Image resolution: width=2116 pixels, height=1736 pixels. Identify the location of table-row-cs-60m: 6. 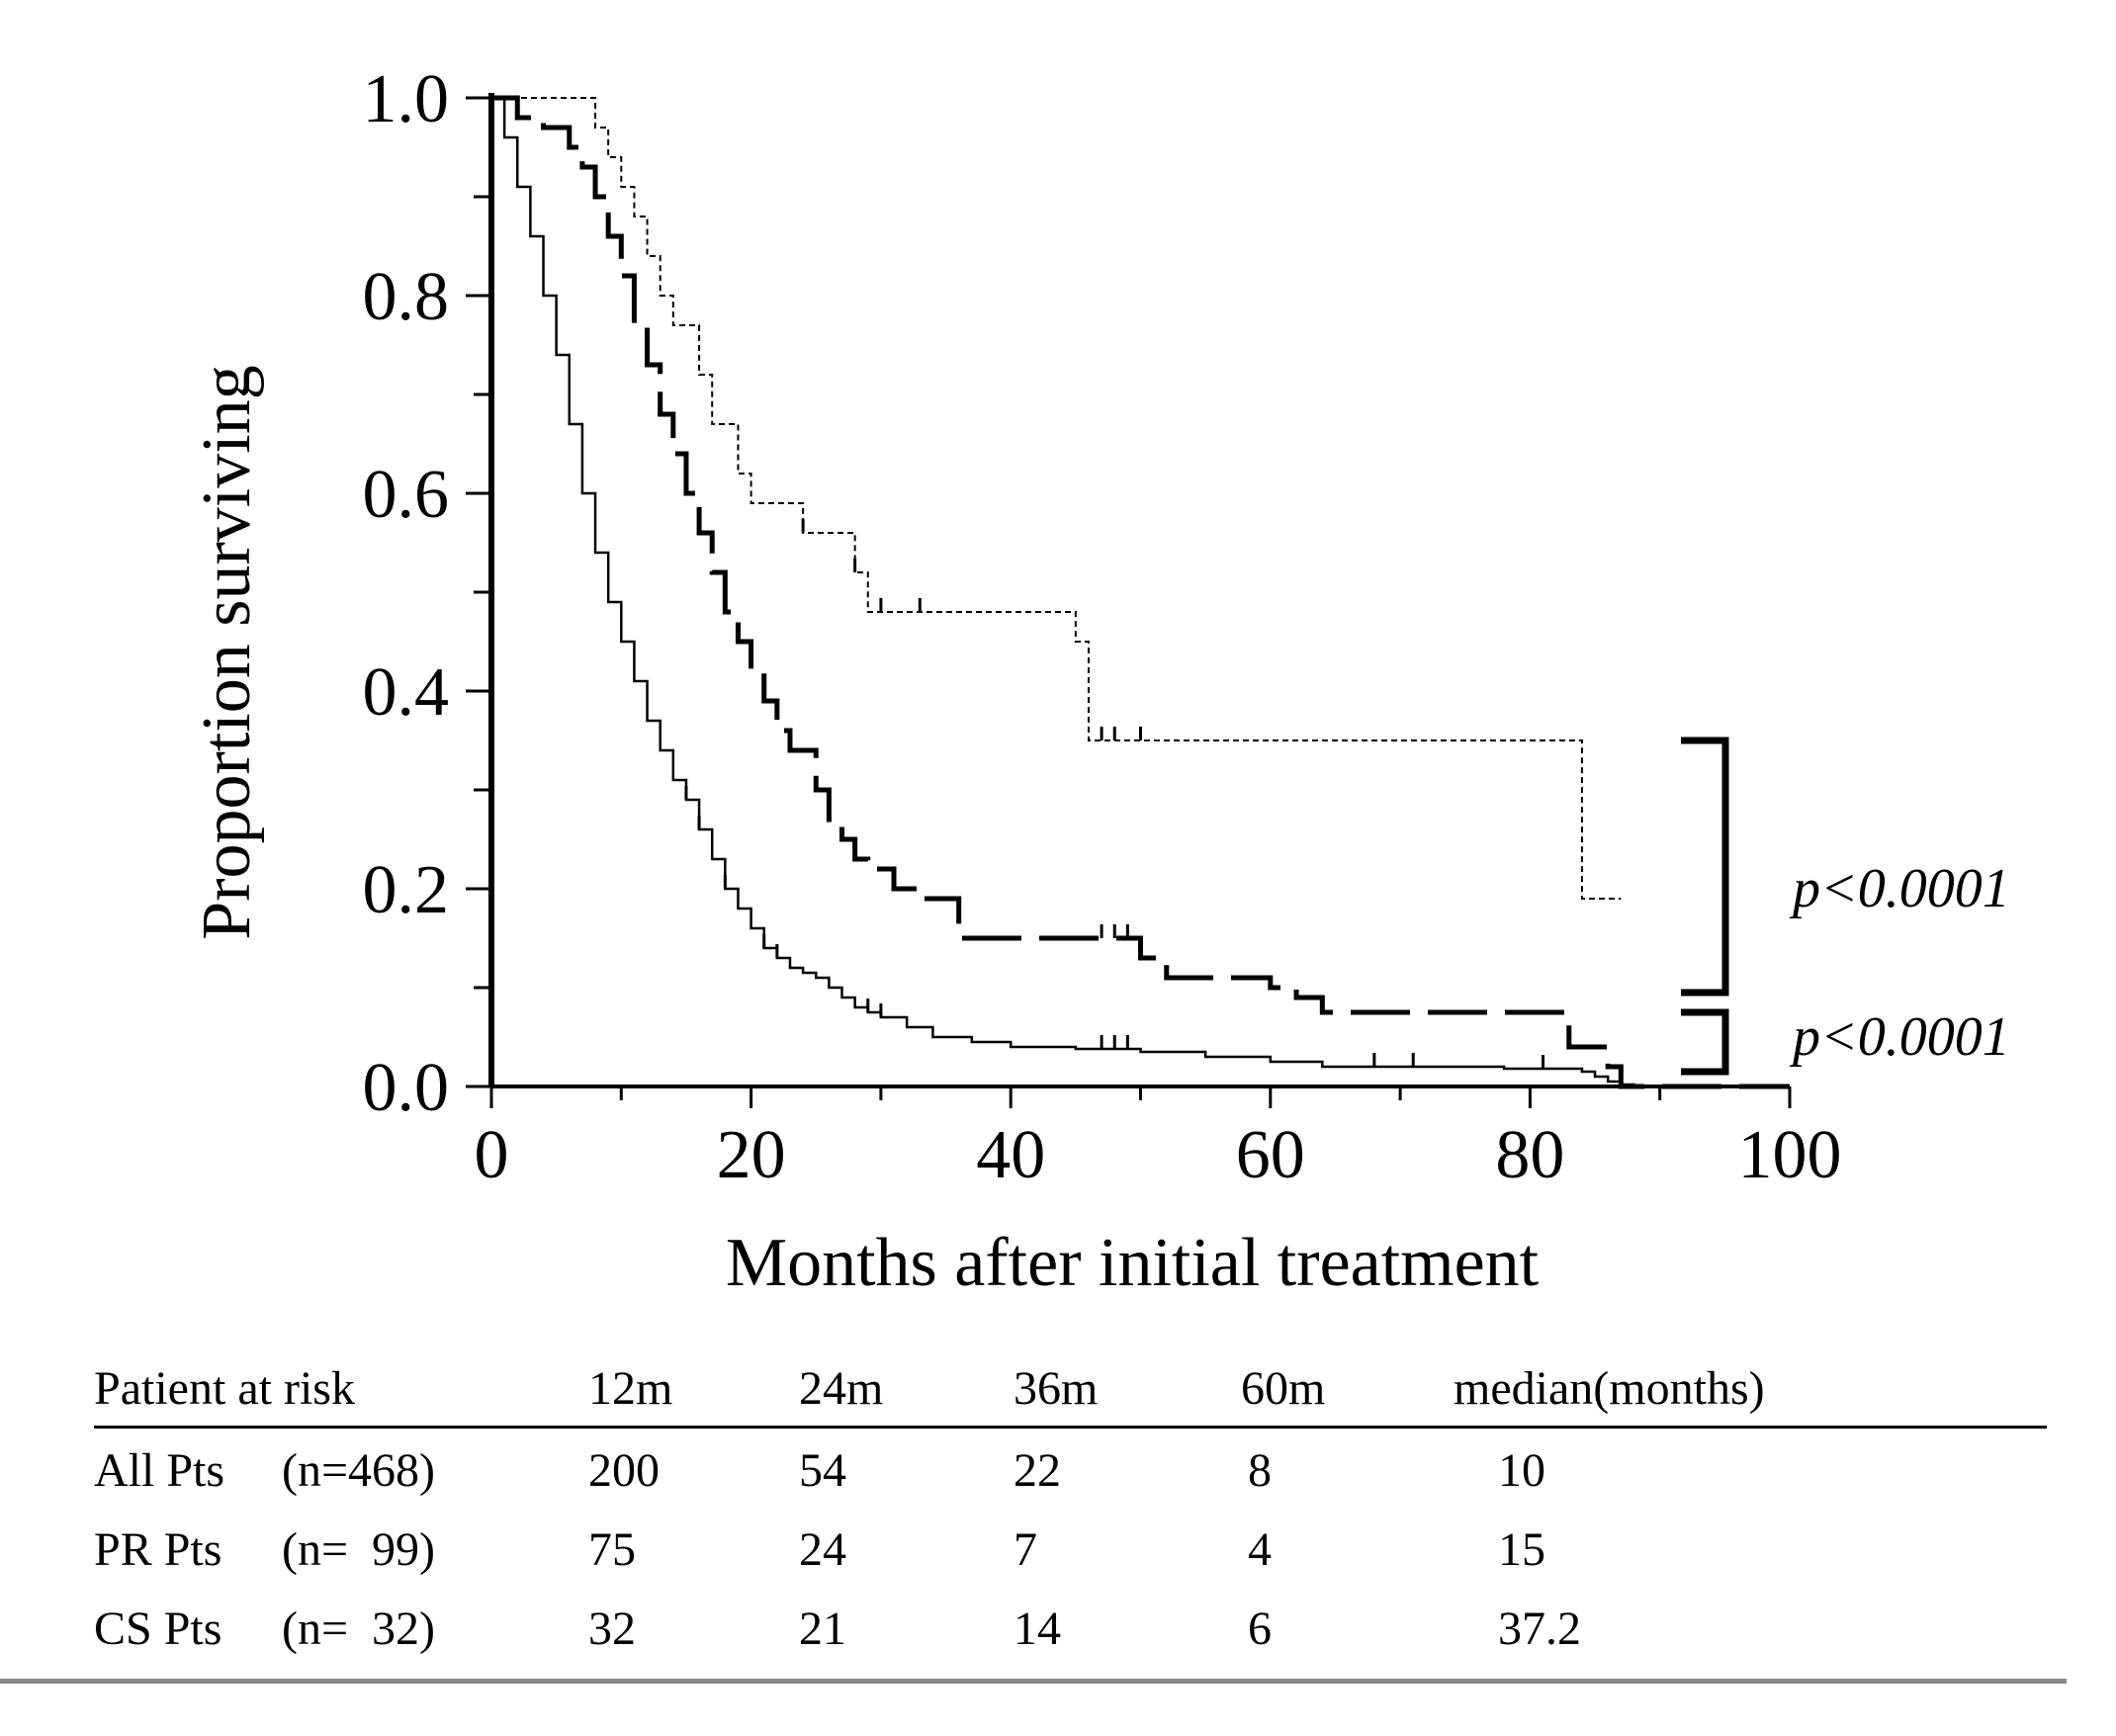
(1260, 1629).